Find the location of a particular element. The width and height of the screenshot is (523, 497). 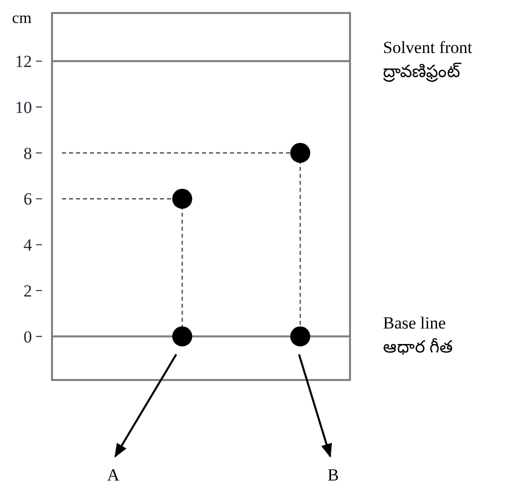

y-tick-label: 4 is located at coordinates (28, 245).